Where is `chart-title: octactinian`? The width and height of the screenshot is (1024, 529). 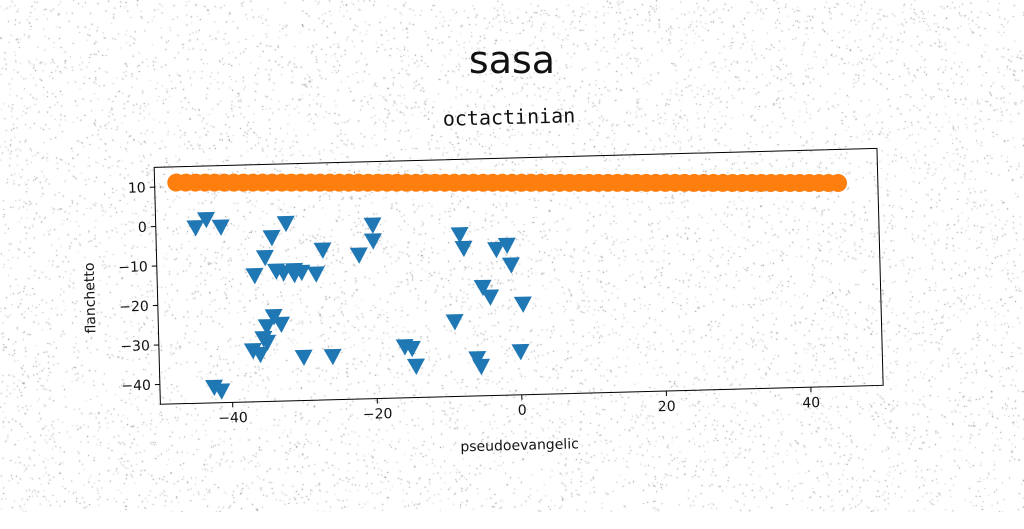
chart-title: octactinian is located at coordinates (508, 116).